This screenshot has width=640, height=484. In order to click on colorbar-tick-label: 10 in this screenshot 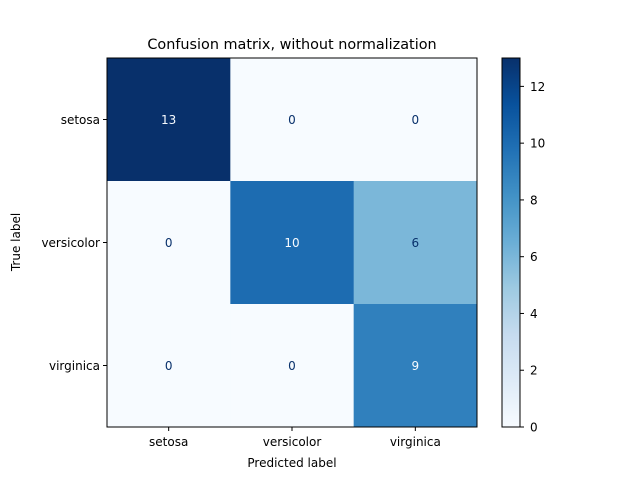, I will do `click(537, 144)`.